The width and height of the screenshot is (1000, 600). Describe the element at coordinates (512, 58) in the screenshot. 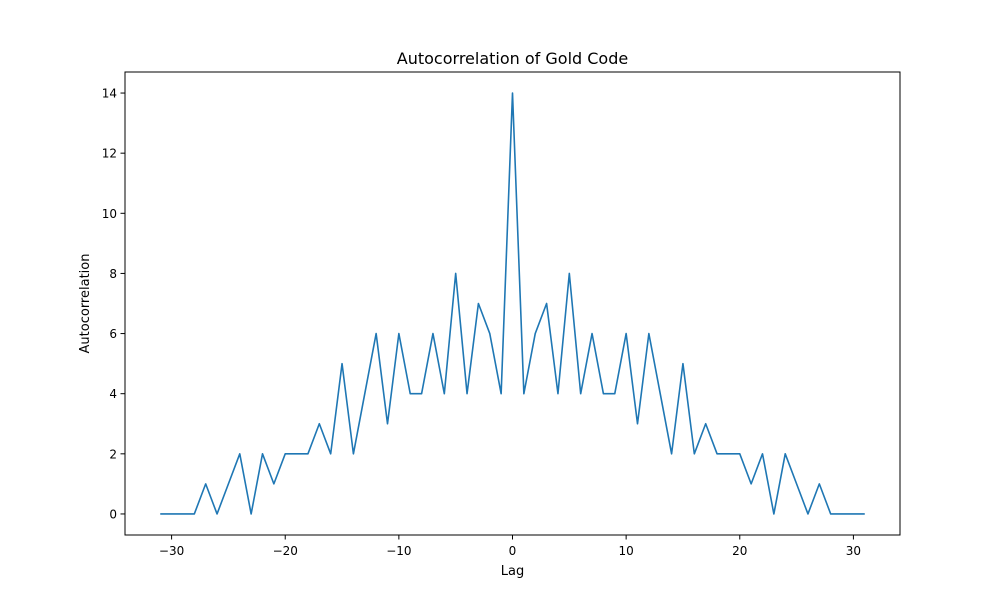

I see `chart-title: Autocorrelation of Gold Code` at that location.